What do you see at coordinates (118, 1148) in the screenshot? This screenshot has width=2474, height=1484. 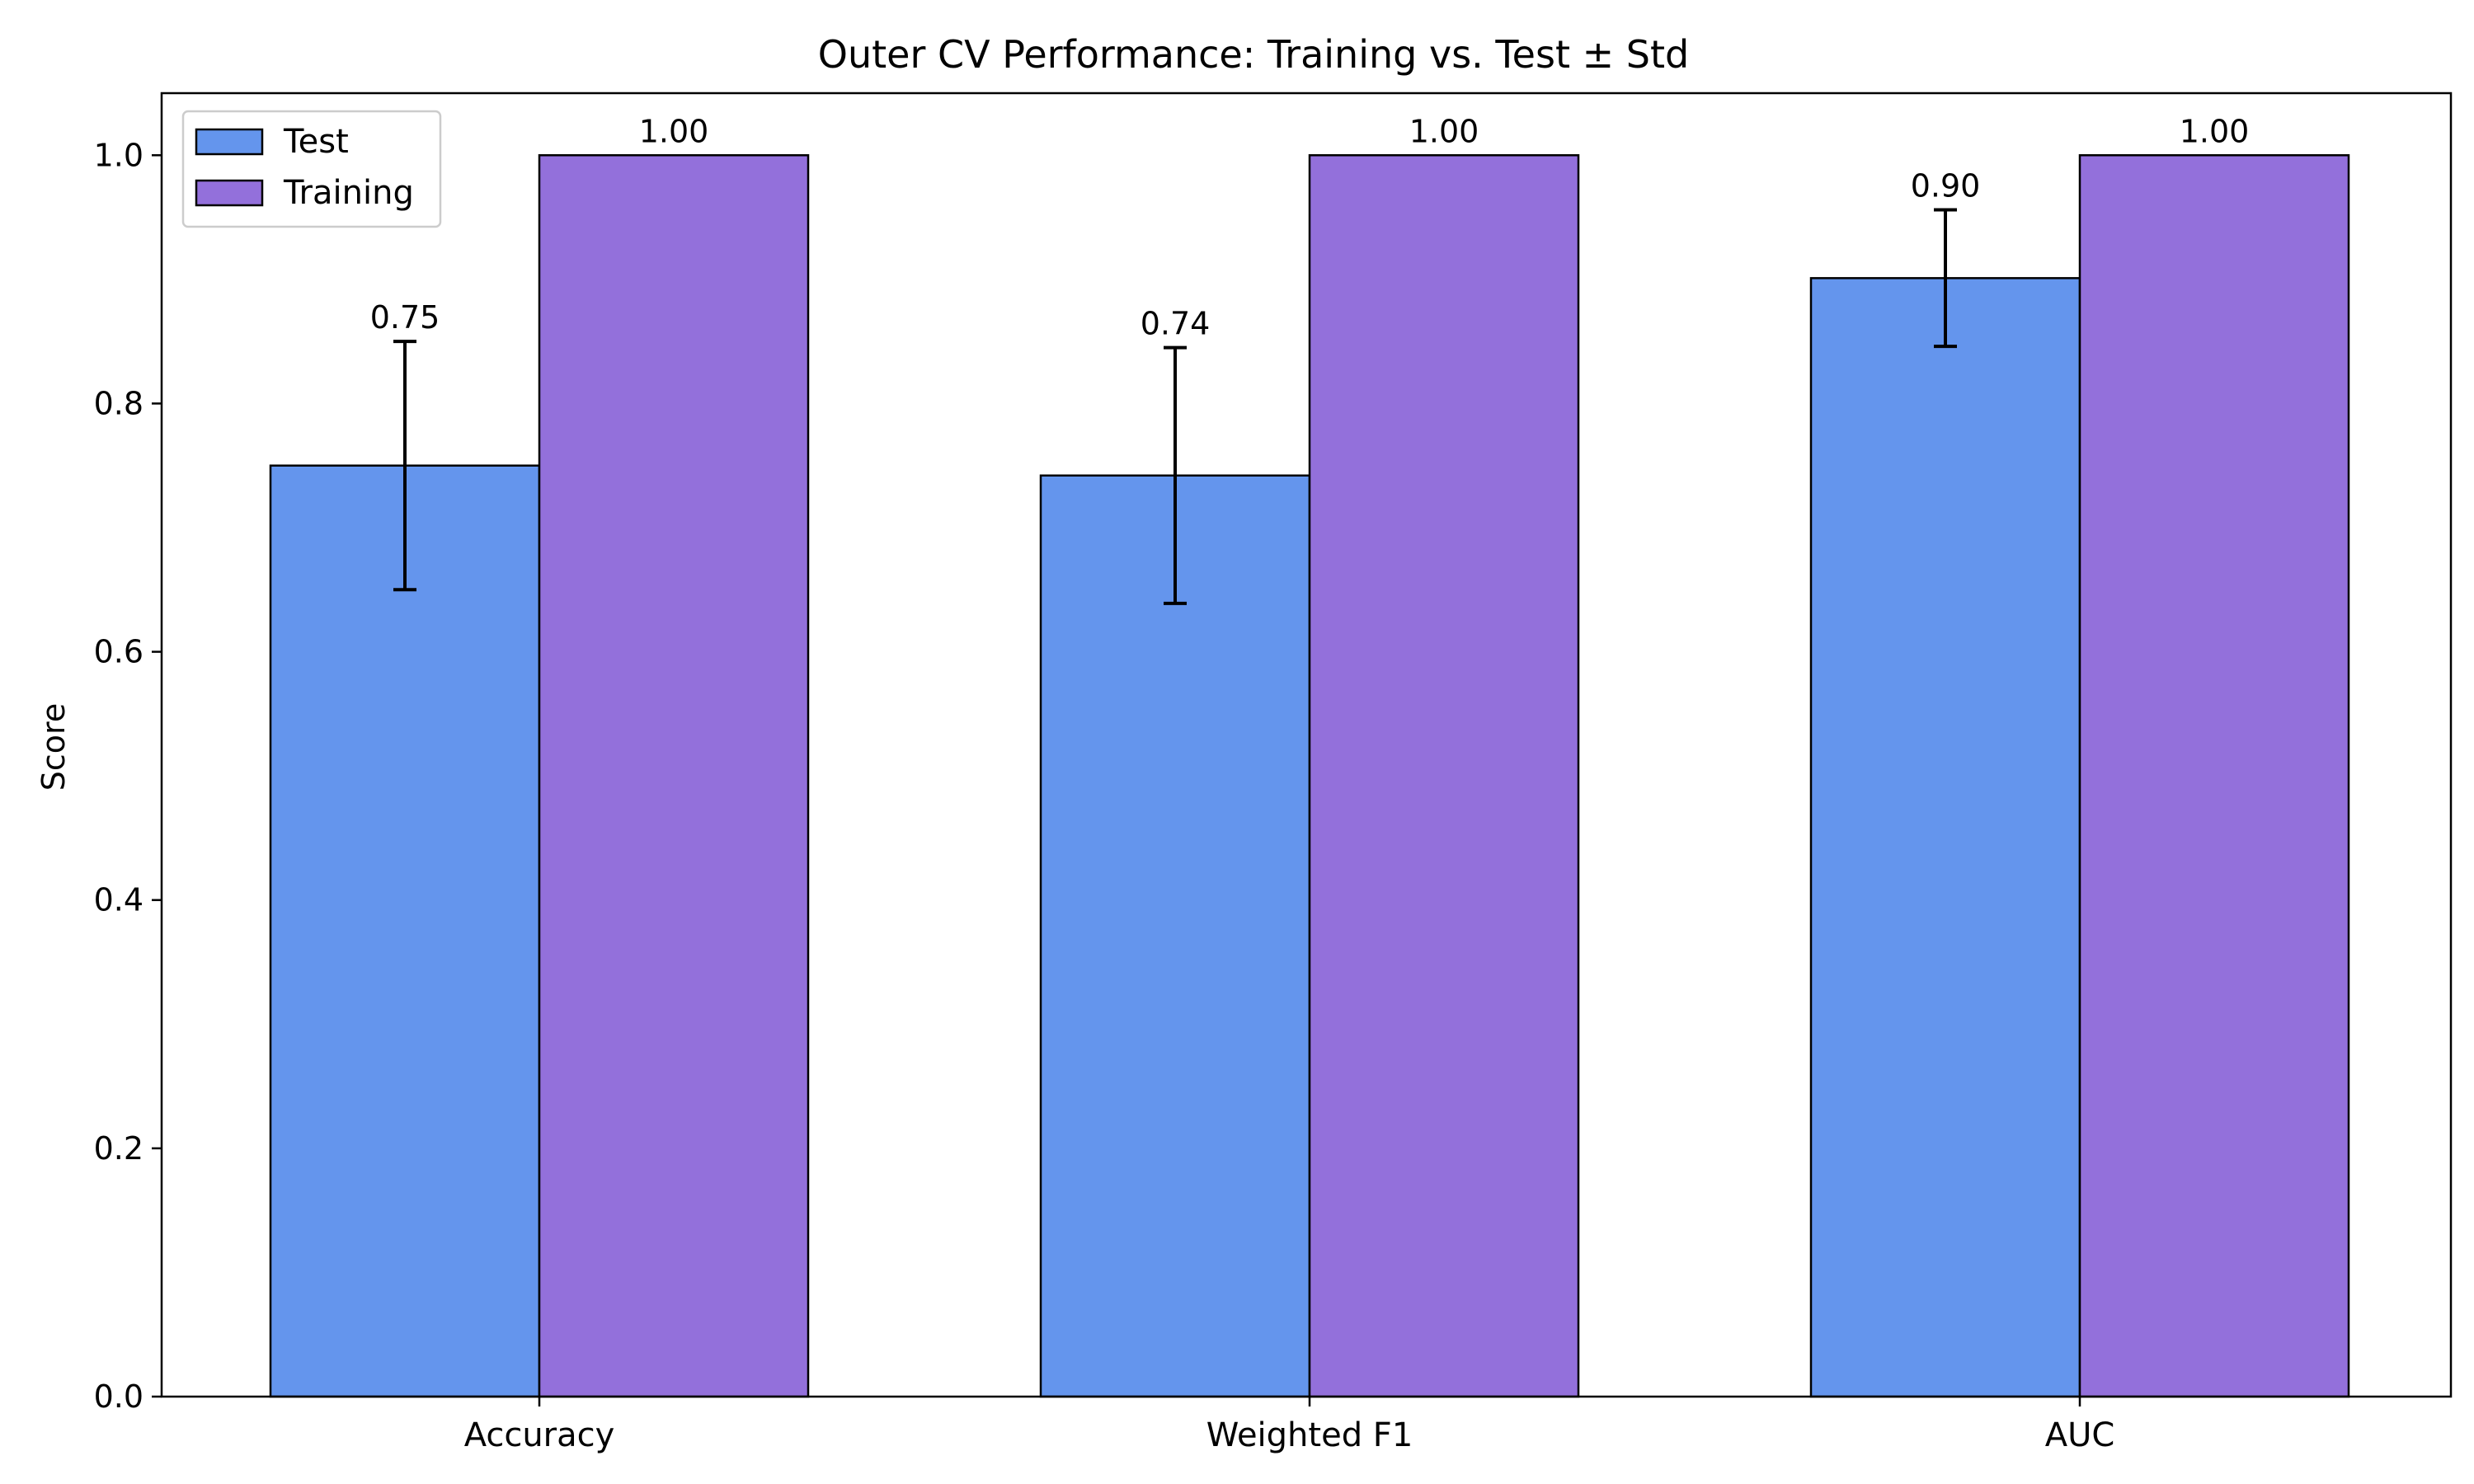 I see `y-tick-label: 0.2` at bounding box center [118, 1148].